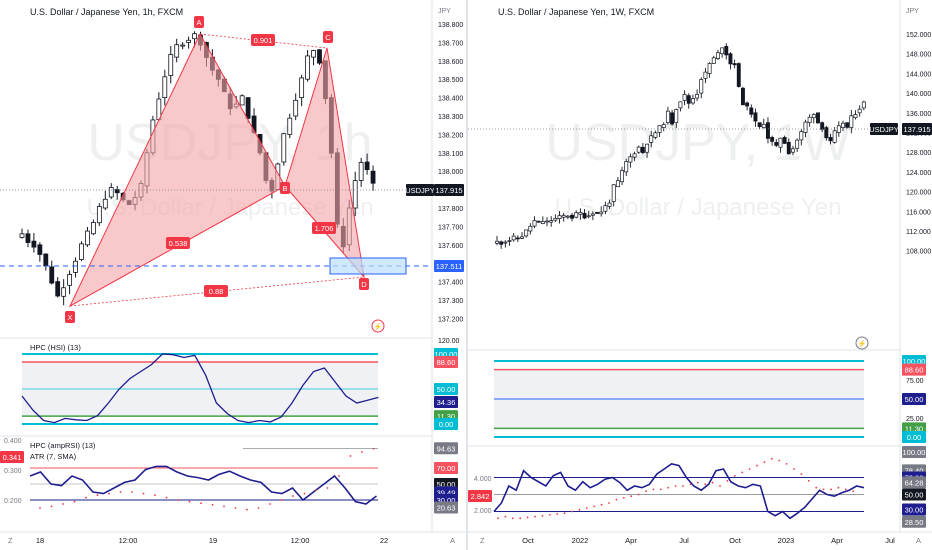 The image size is (932, 550). I want to click on atr-value-tag-bg, so click(480, 496).